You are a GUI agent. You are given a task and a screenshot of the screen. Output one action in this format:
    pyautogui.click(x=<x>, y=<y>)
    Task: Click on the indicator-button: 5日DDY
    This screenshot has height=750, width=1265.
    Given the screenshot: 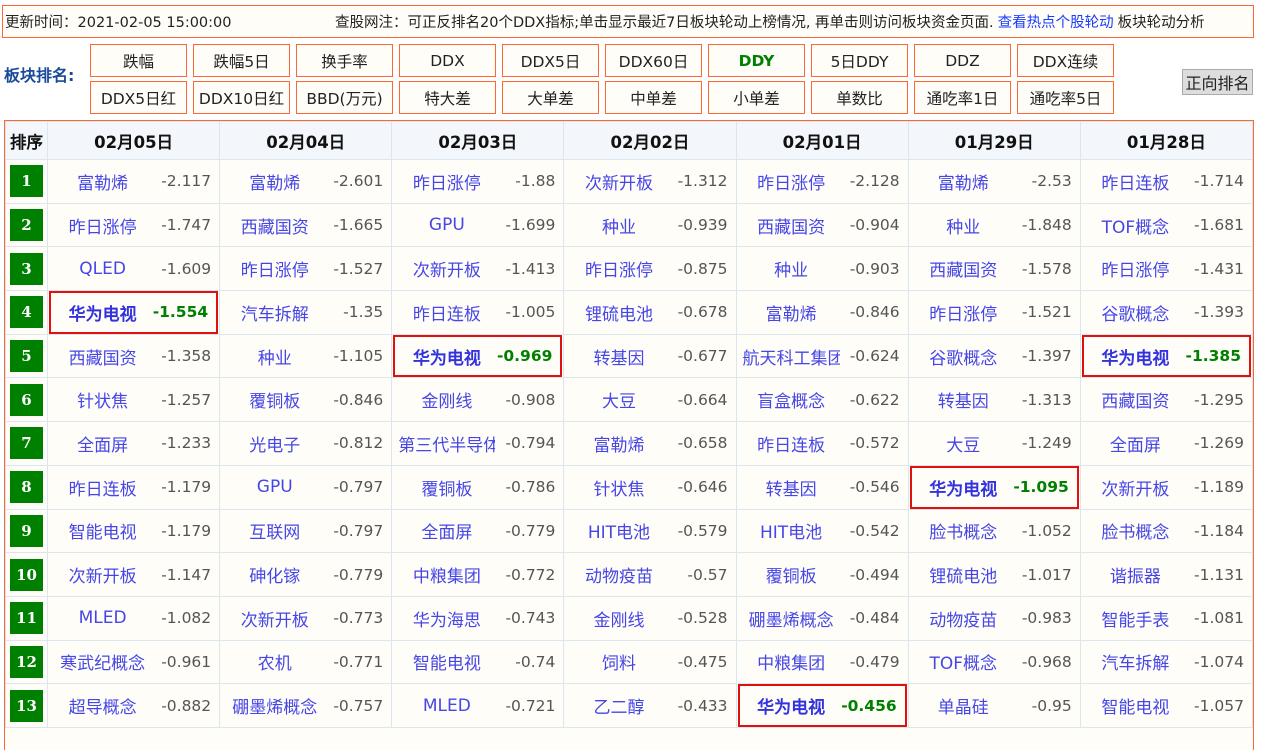 What is the action you would take?
    pyautogui.click(x=859, y=60)
    